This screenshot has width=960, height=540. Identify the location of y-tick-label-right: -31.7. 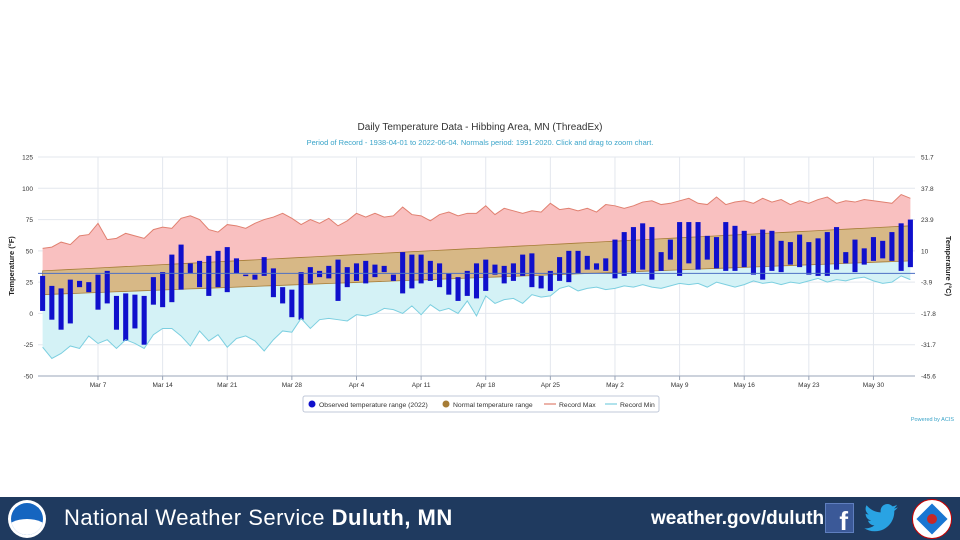
(928, 345).